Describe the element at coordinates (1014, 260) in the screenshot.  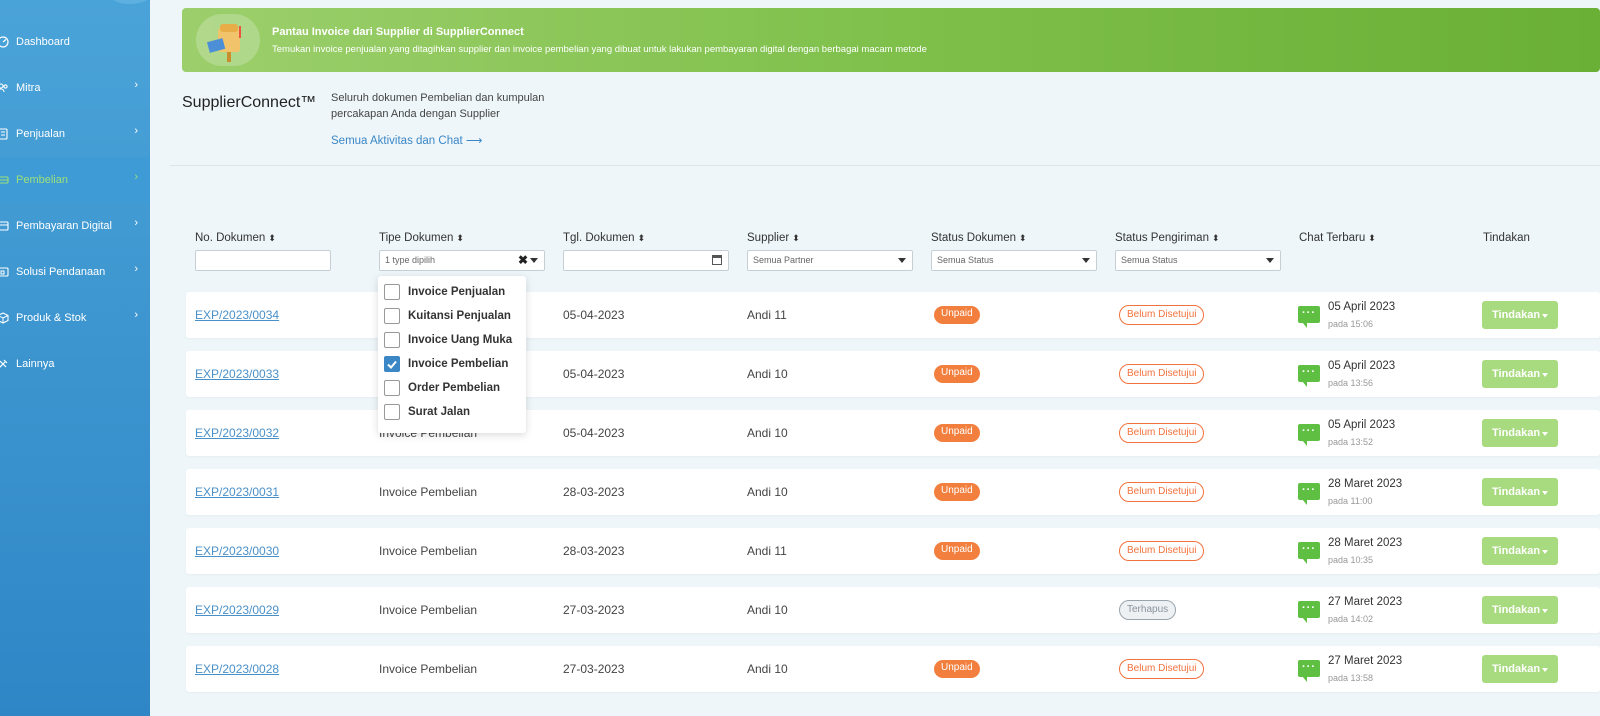
I see `doc-status-filter-select: Semua Status` at that location.